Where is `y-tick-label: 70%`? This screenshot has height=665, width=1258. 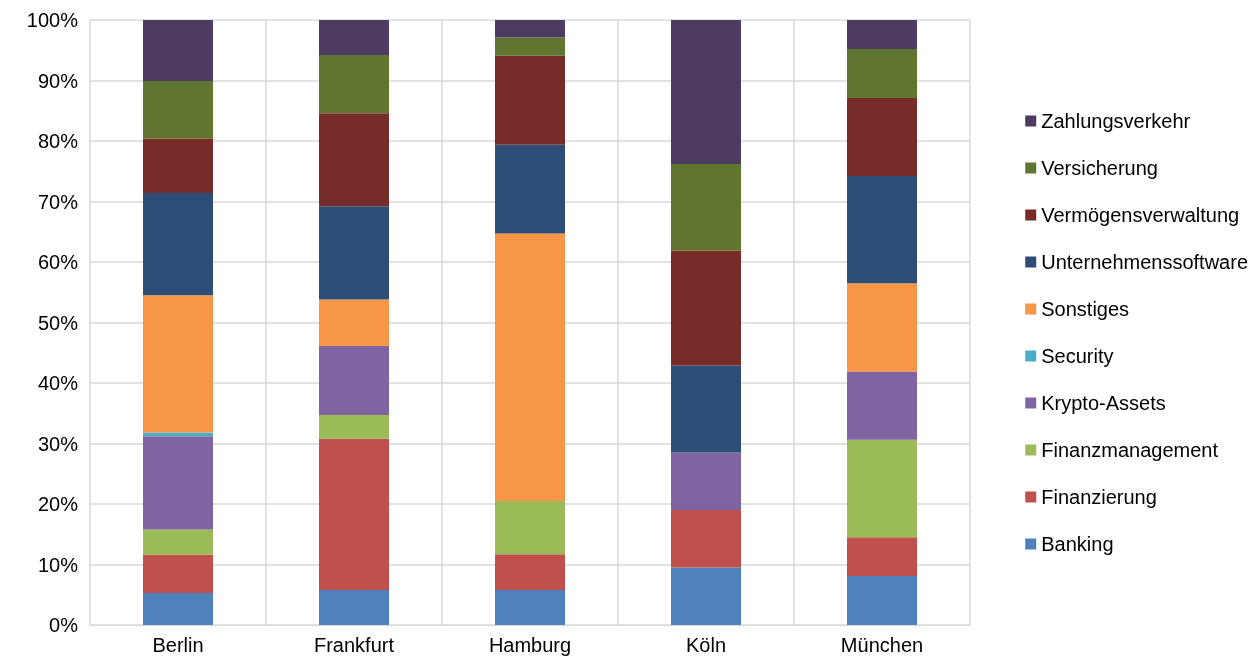 y-tick-label: 70% is located at coordinates (58, 201).